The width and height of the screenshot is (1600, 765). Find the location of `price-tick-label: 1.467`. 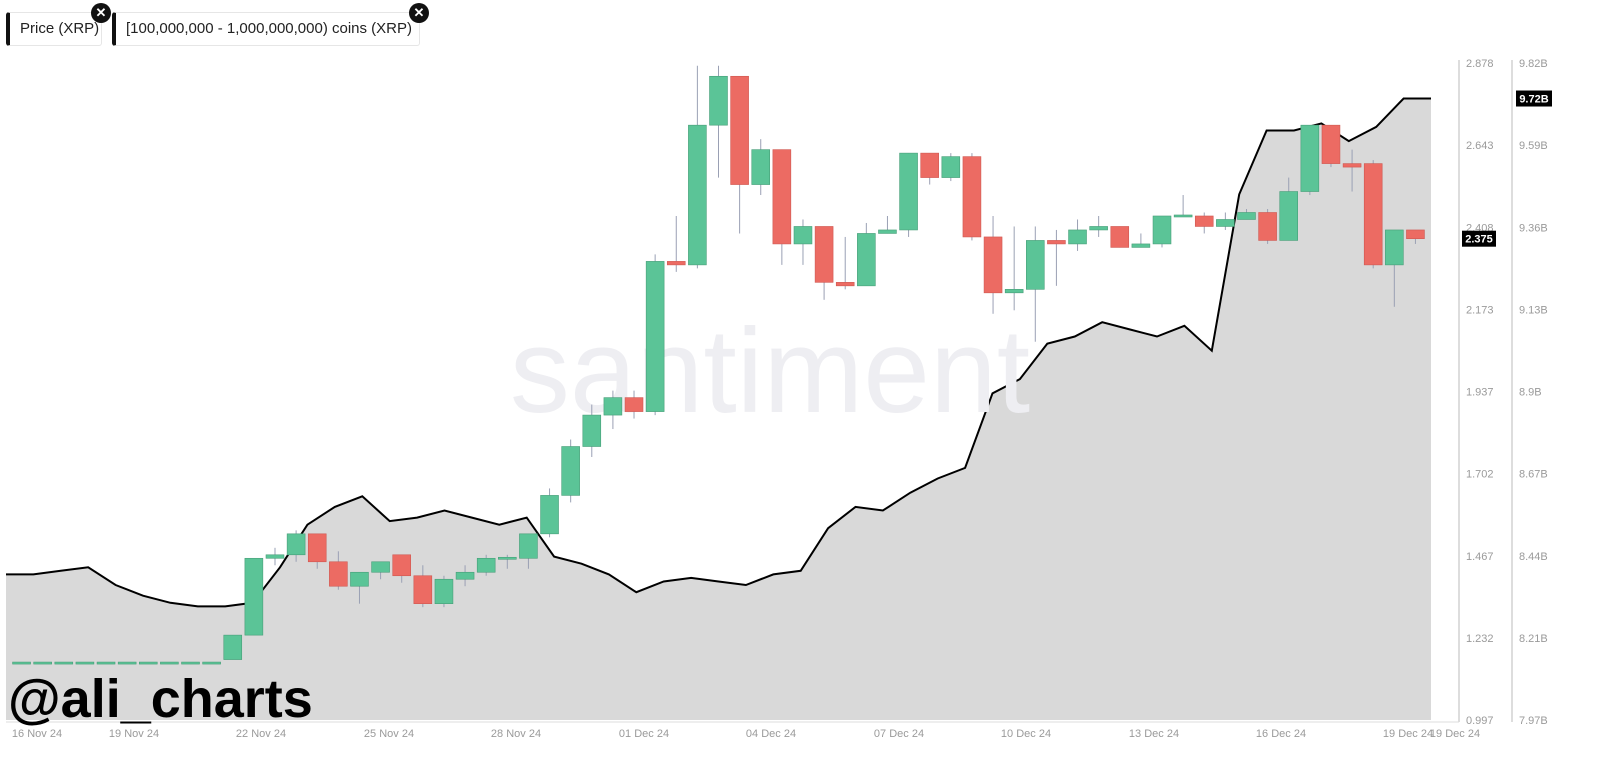

price-tick-label: 1.467 is located at coordinates (1480, 557).